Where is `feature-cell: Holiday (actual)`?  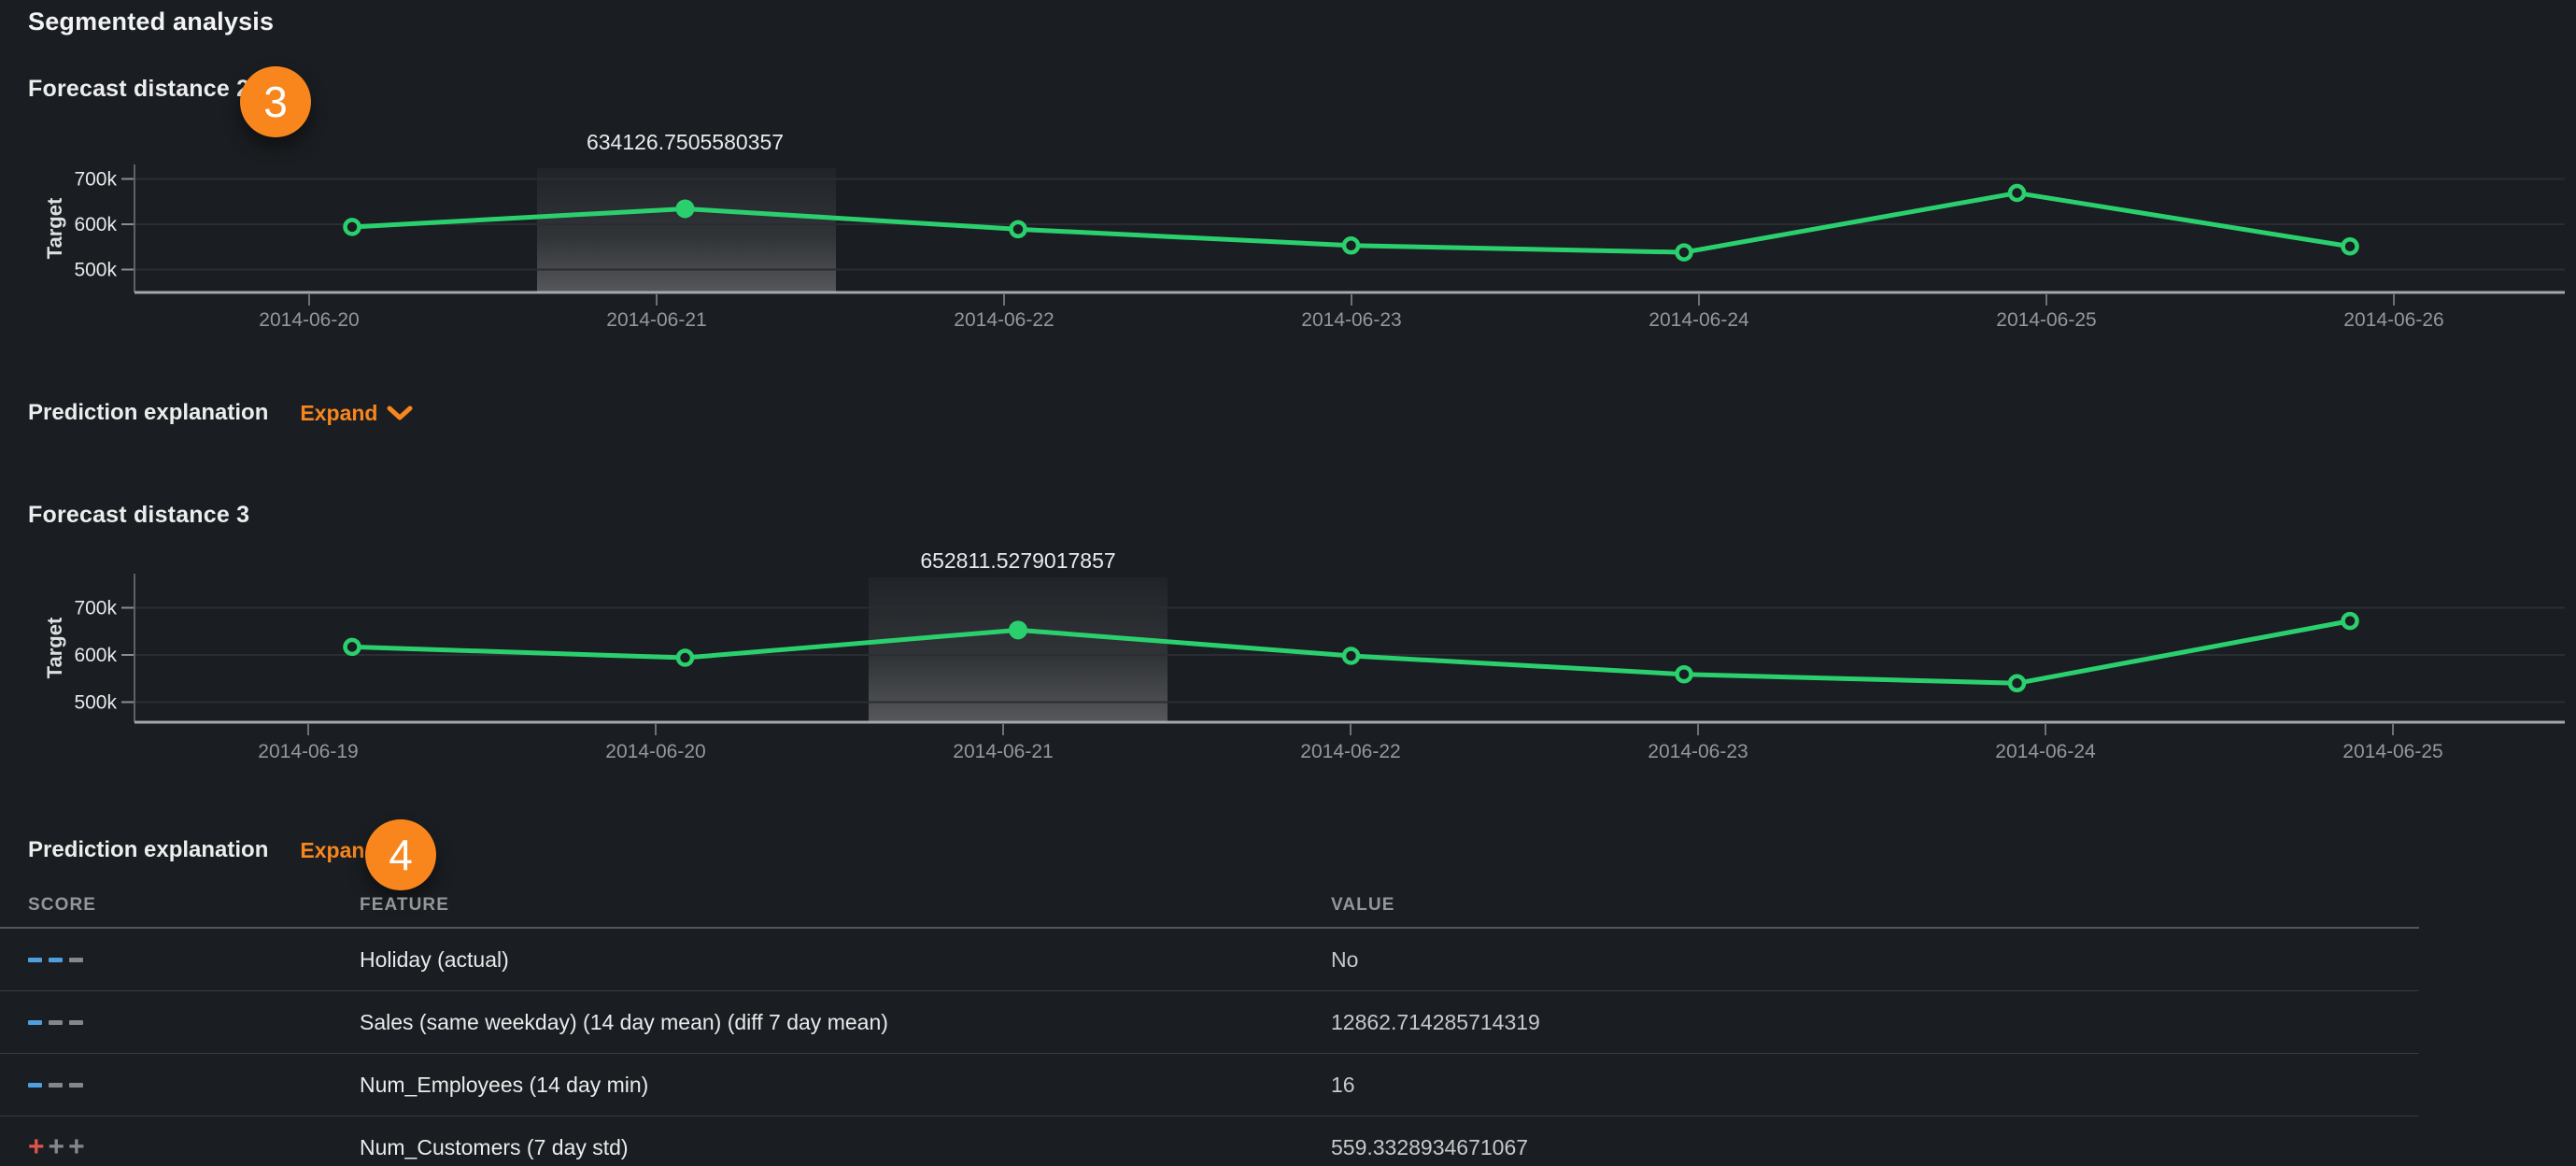 feature-cell: Holiday (actual) is located at coordinates (434, 959).